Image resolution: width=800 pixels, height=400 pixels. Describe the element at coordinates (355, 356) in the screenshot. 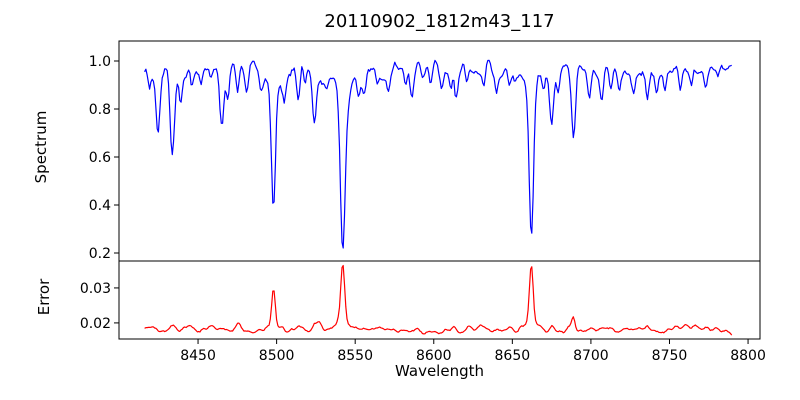

I see `x-tick-label: 8550` at that location.